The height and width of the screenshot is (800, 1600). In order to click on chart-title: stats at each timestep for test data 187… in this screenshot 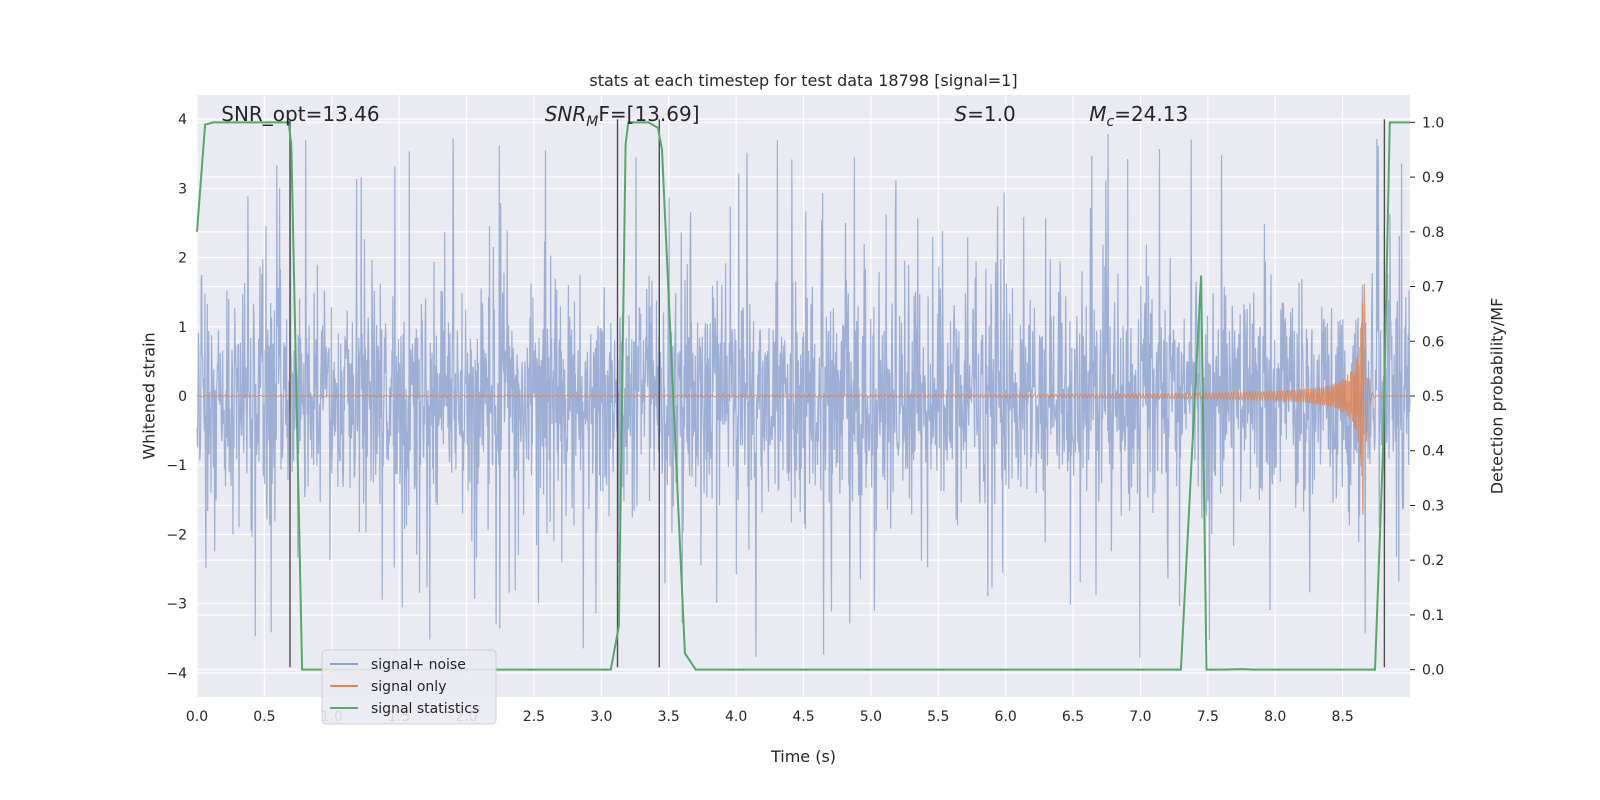, I will do `click(803, 80)`.